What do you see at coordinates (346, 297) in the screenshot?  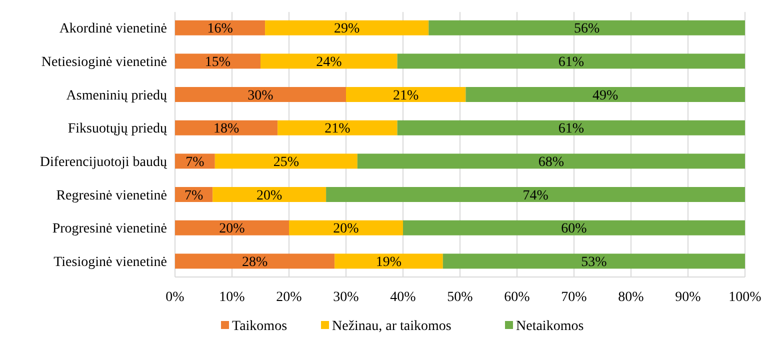 I see `x-tick-label: 30%` at bounding box center [346, 297].